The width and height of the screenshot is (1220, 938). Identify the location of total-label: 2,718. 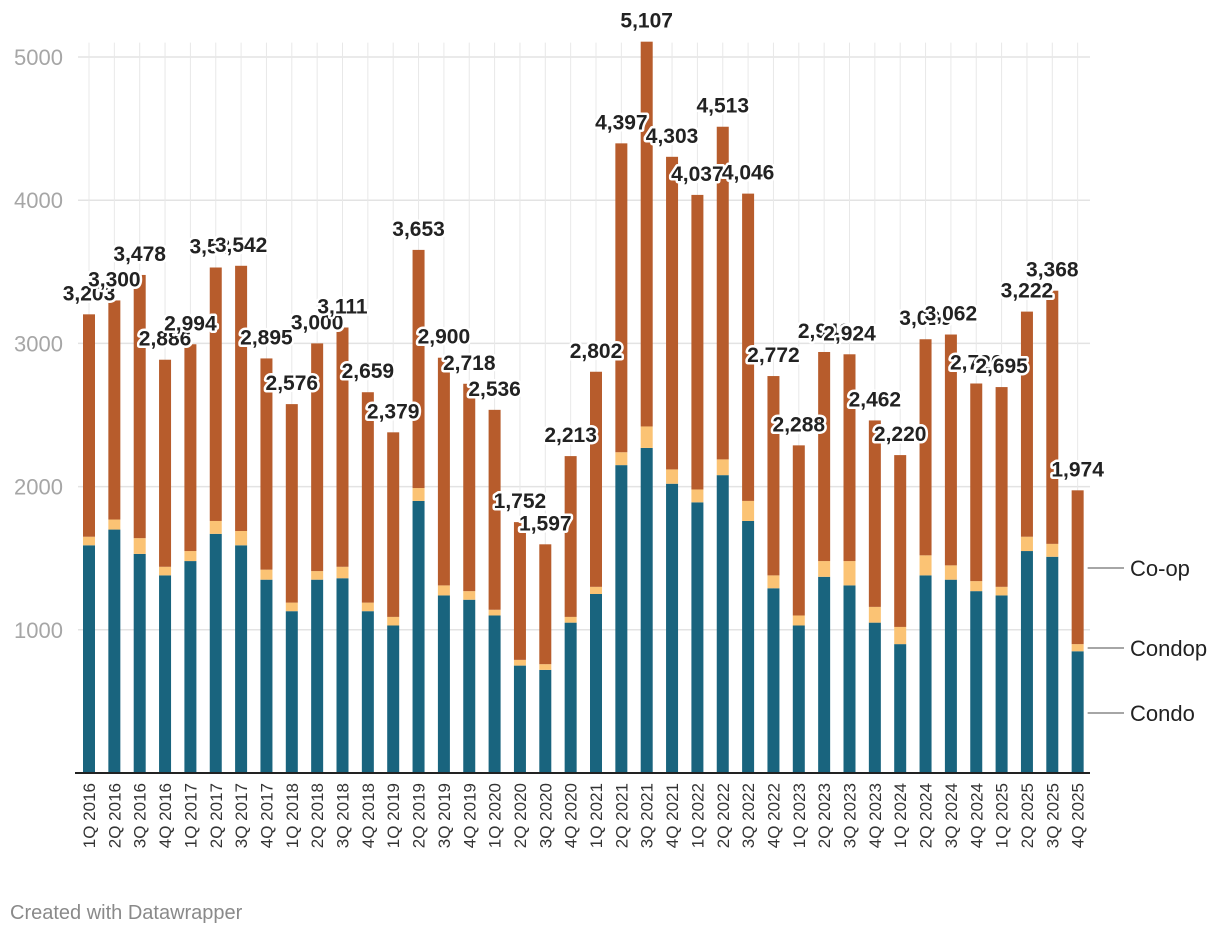
(469, 363).